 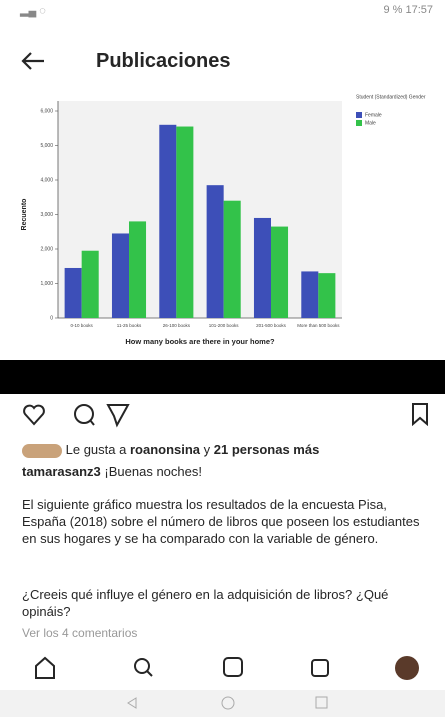 What do you see at coordinates (46, 215) in the screenshot?
I see `y-tick-label: 3,000` at bounding box center [46, 215].